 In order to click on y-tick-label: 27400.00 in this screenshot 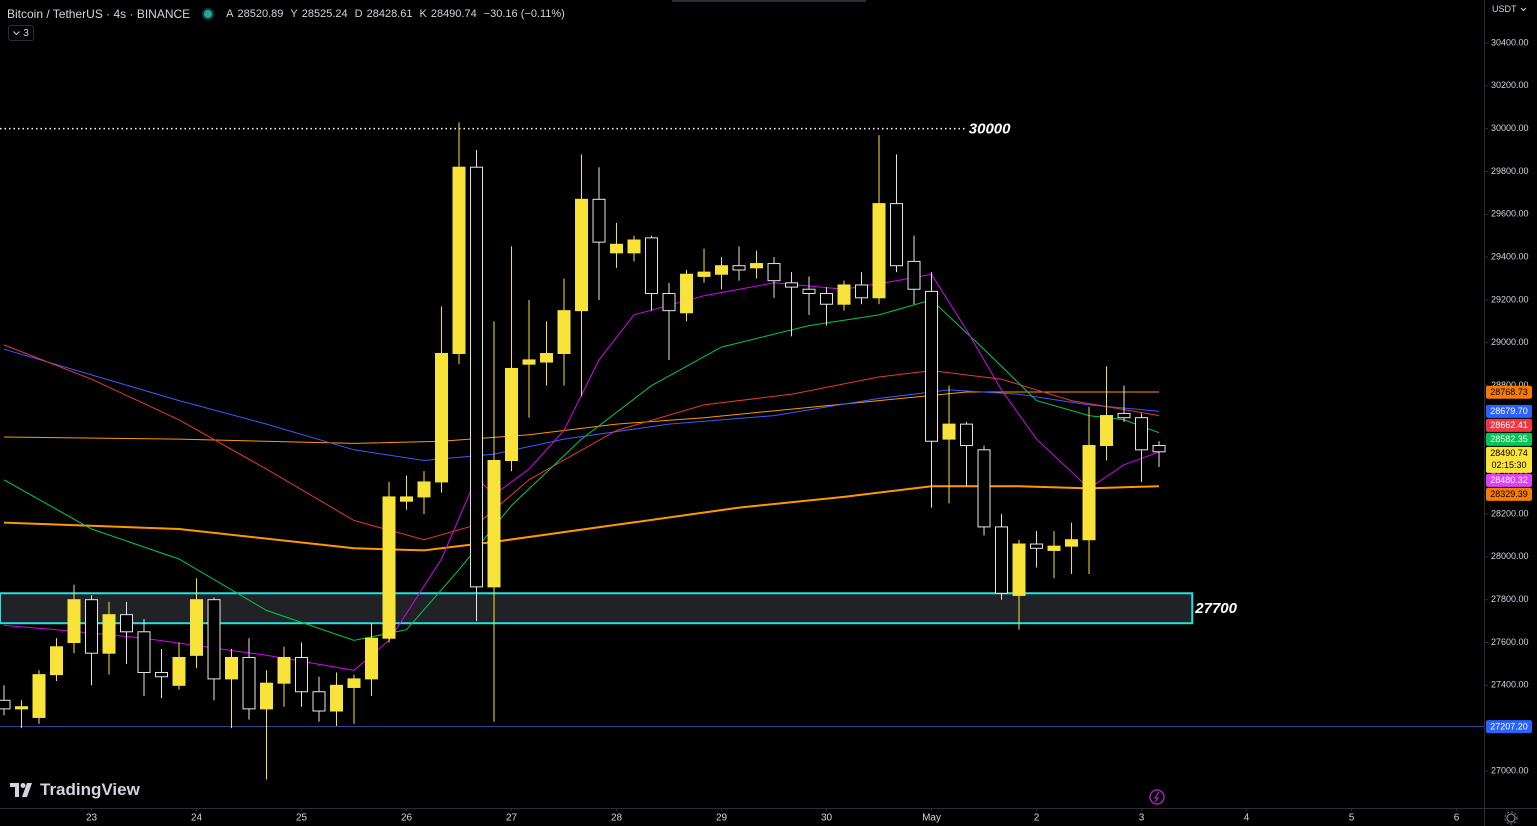, I will do `click(1510, 685)`.